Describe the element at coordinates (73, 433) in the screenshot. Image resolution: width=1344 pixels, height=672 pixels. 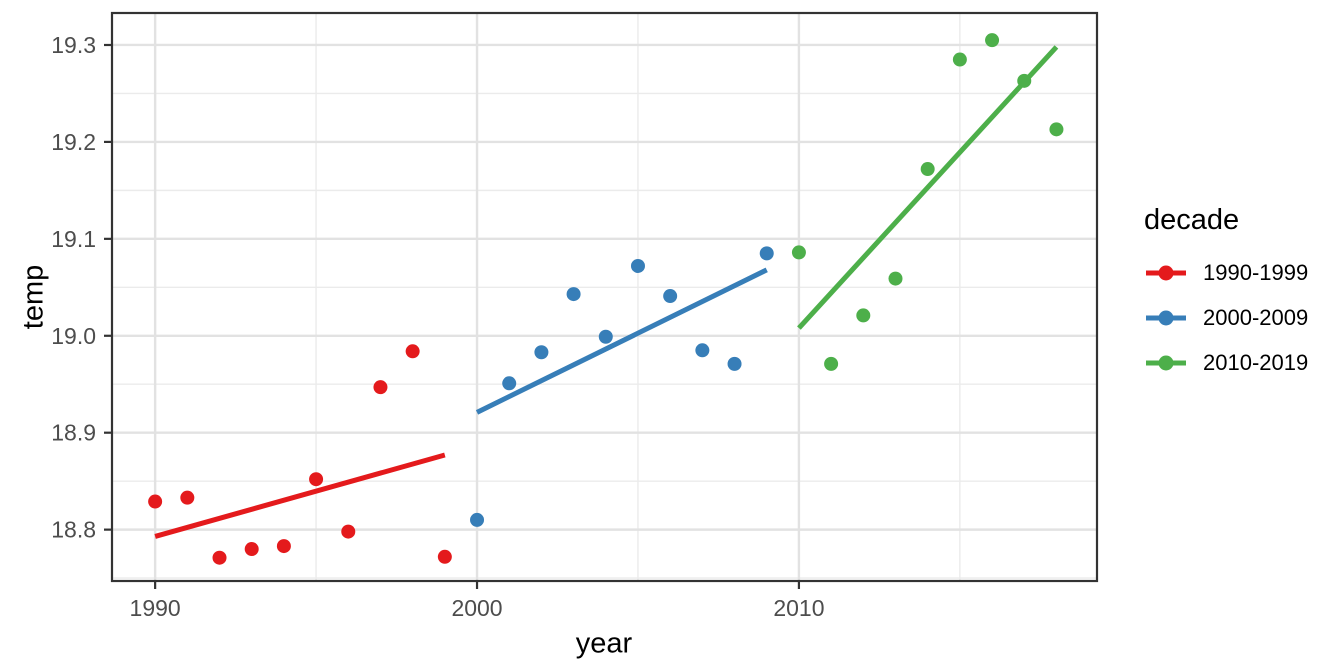
I see `y-tick-label: 18.9` at that location.